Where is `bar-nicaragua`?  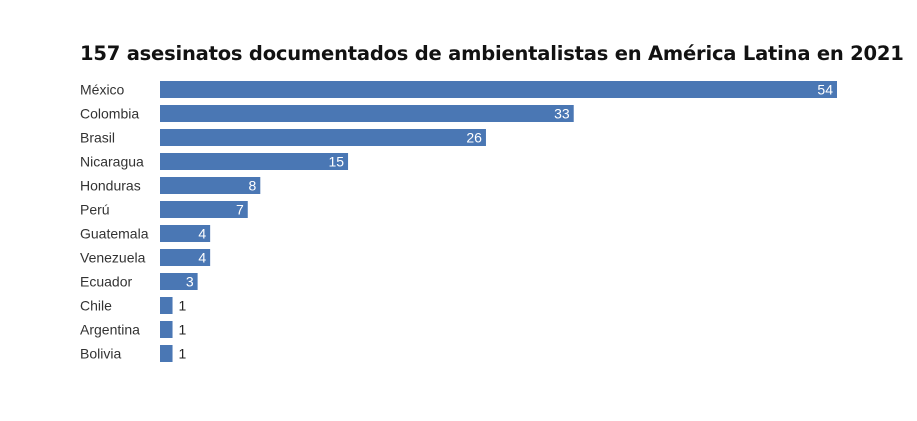
bar-nicaragua is located at coordinates (254, 161).